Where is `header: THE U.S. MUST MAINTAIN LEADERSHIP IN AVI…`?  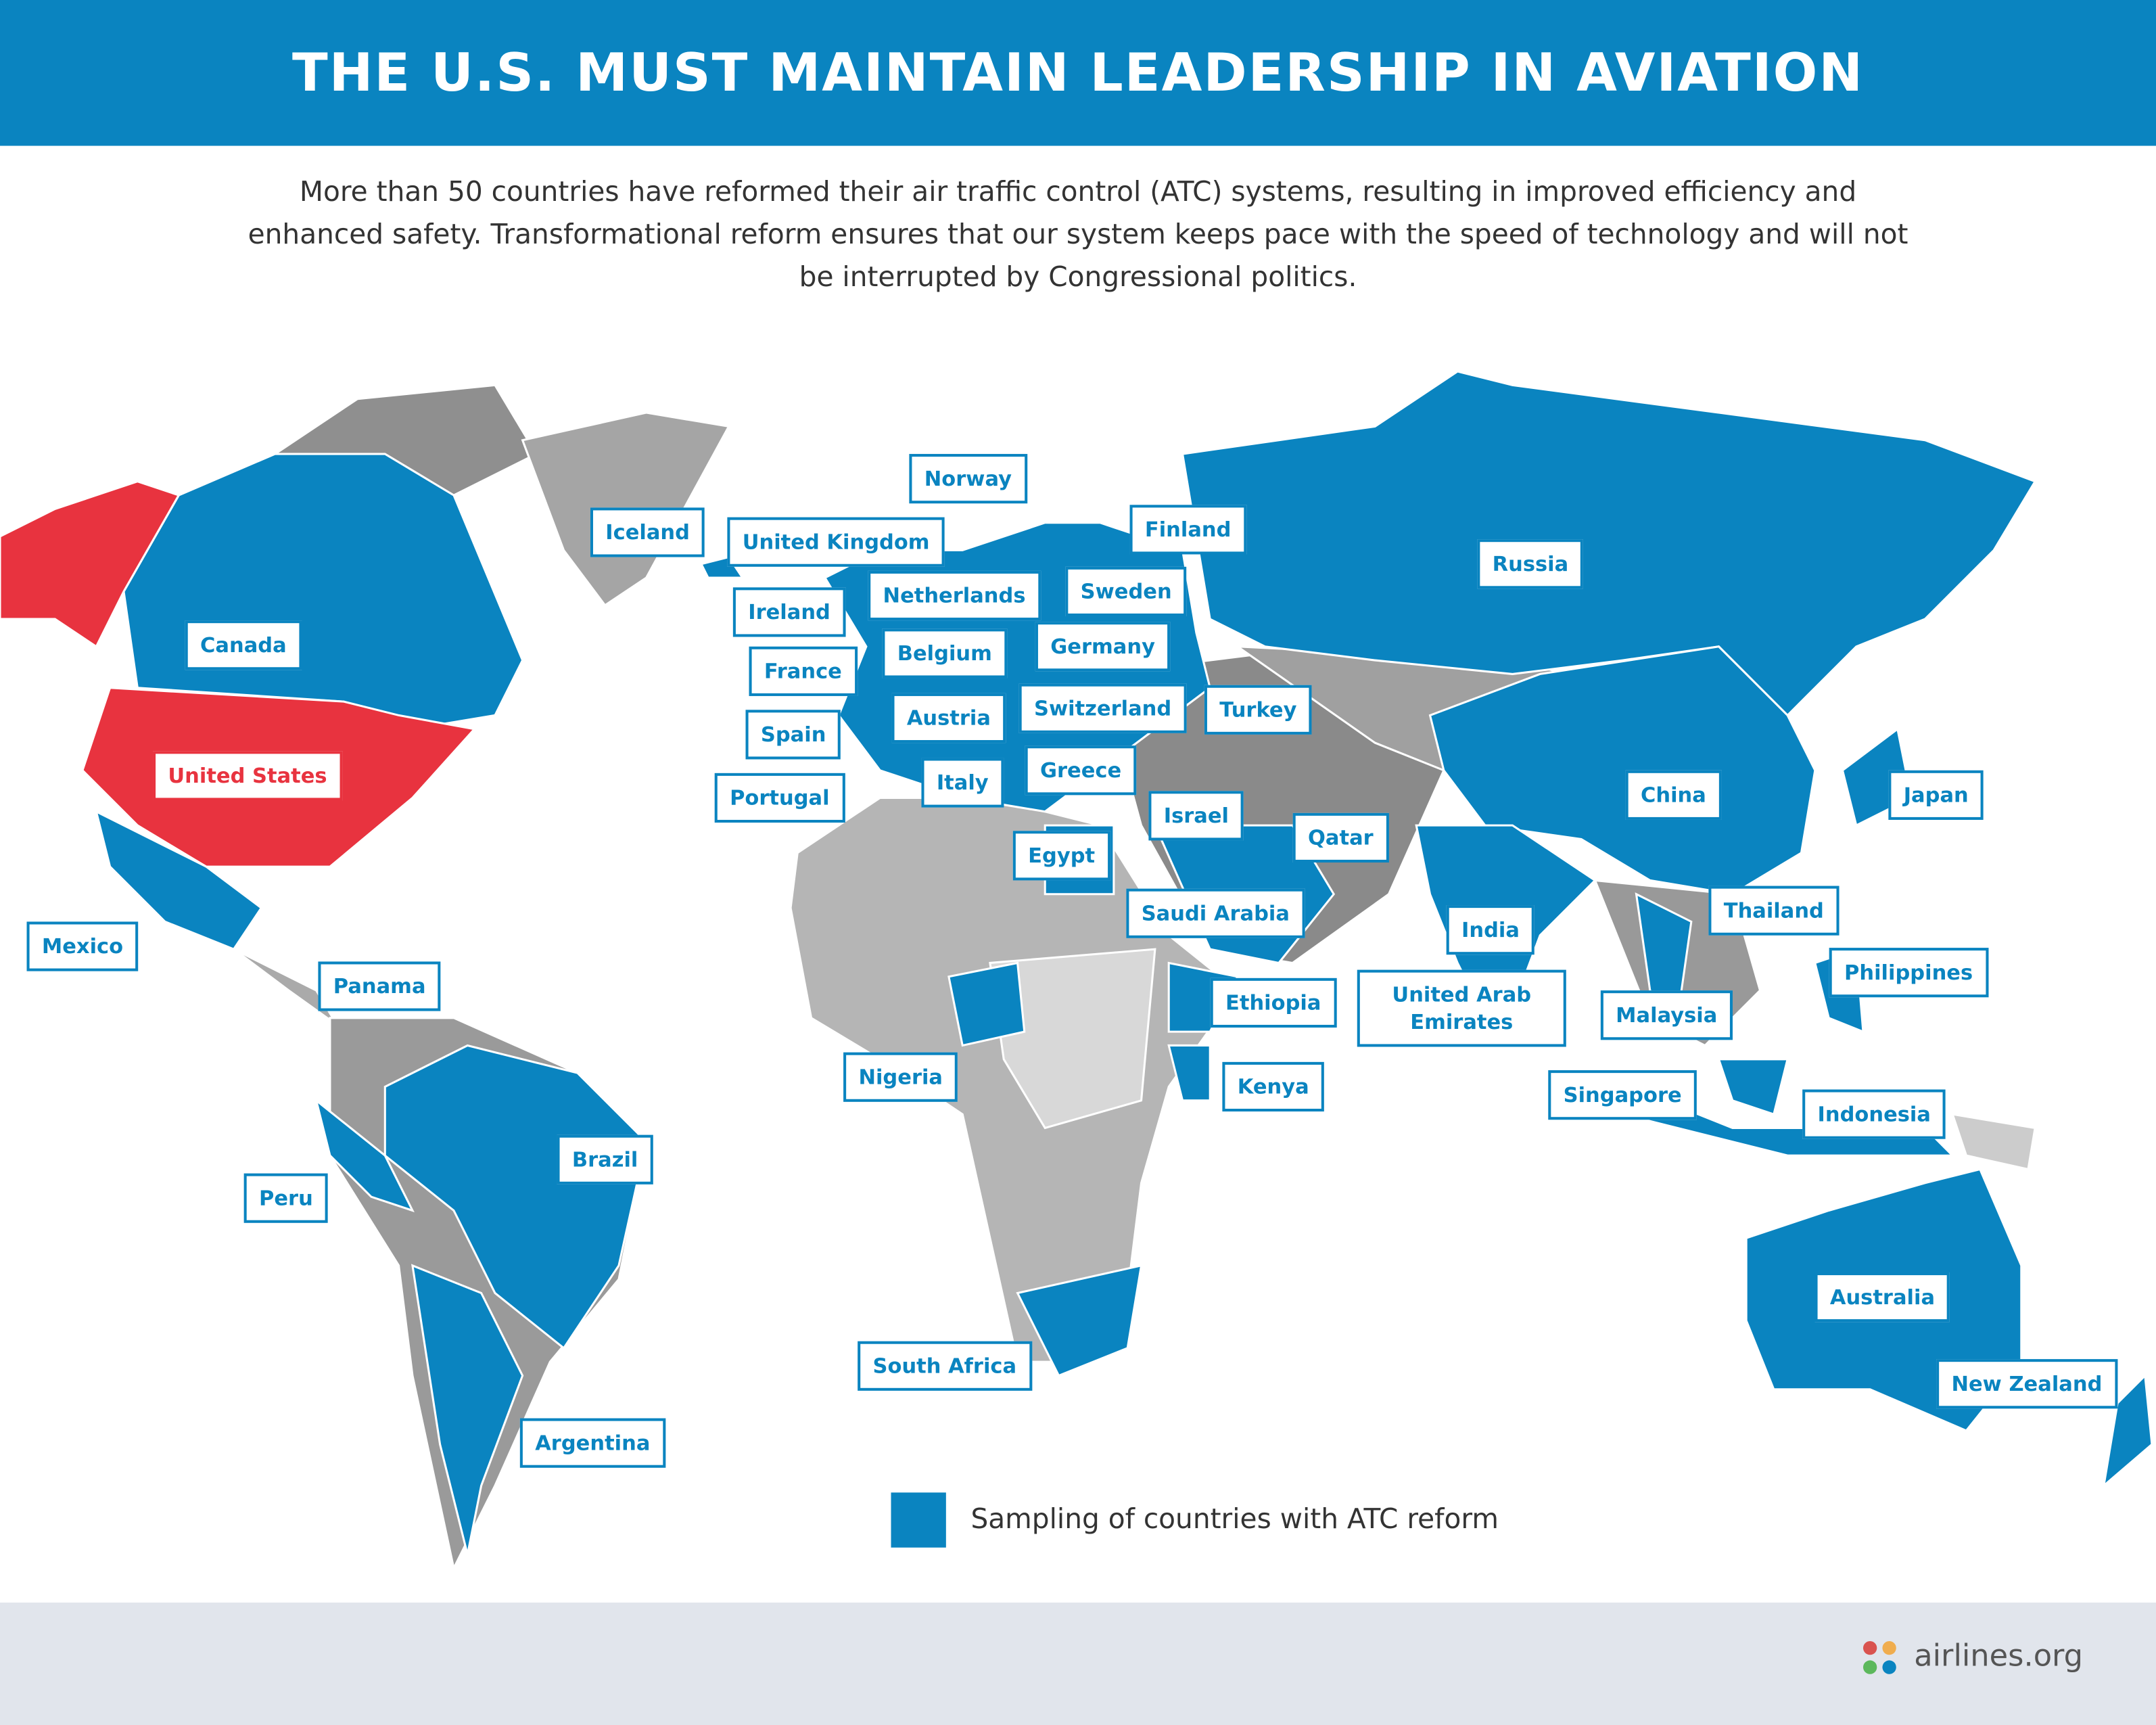 header: THE U.S. MUST MAINTAIN LEADERSHIP IN AVI… is located at coordinates (1078, 73).